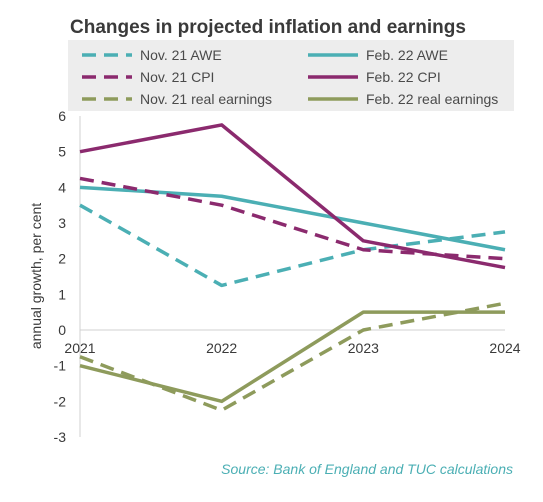  I want to click on x-tick-label: 2022, so click(221, 348).